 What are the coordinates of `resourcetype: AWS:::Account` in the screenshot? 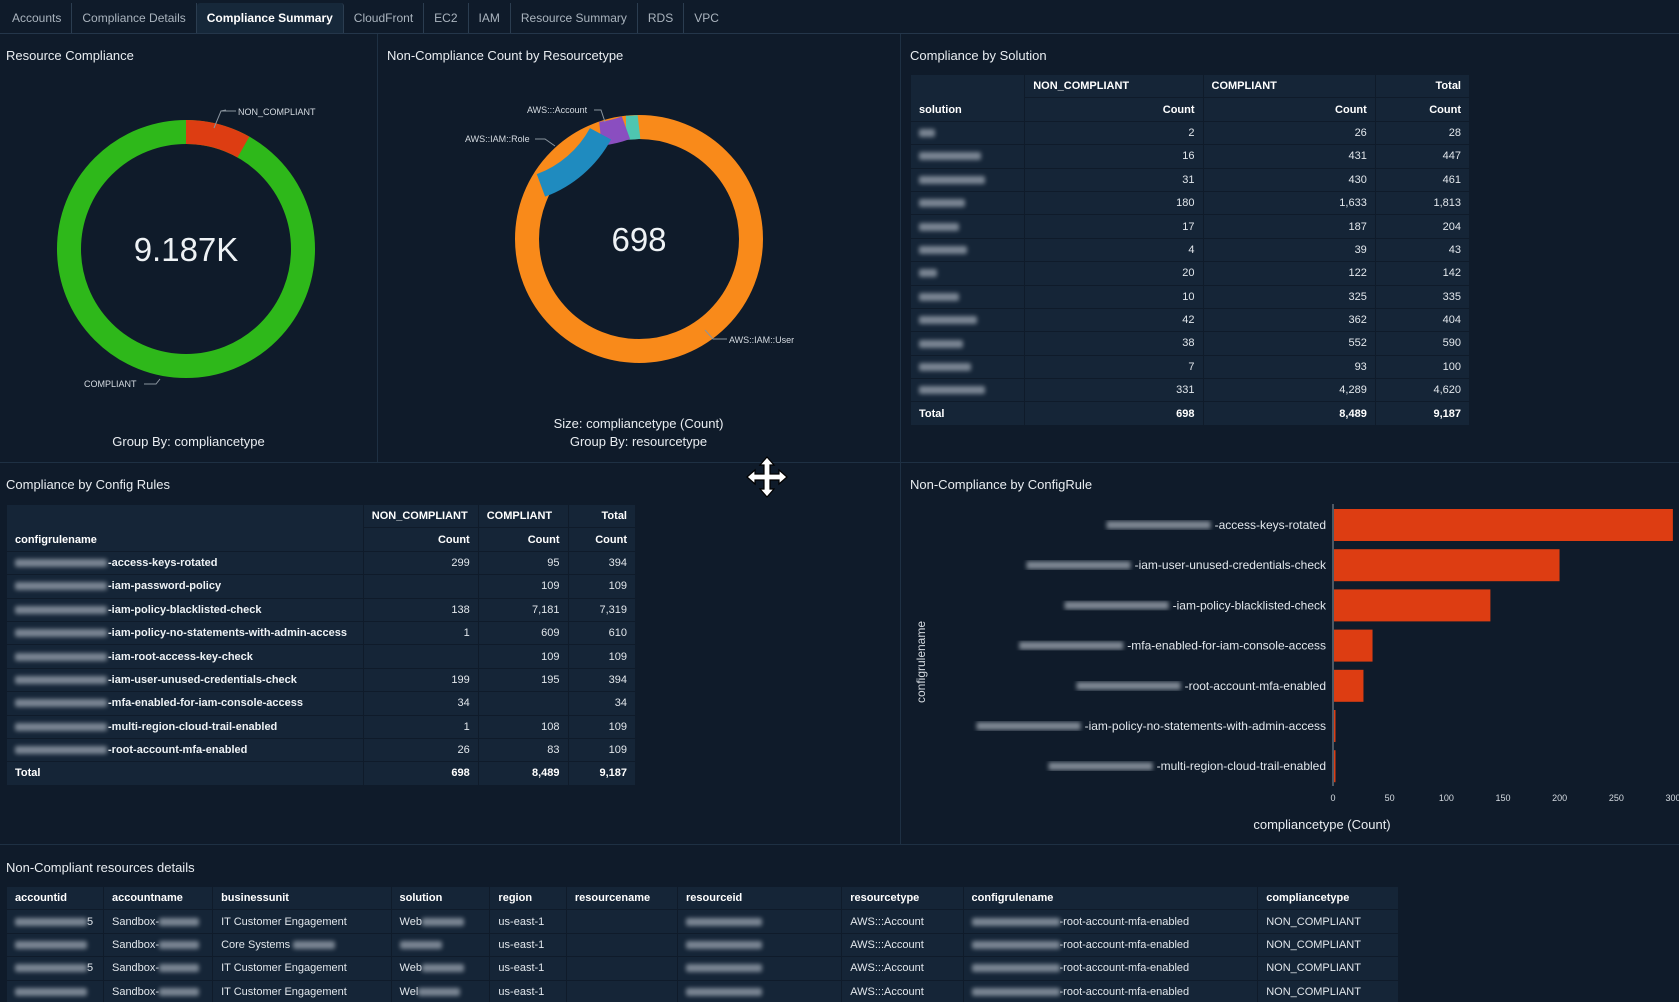 It's located at (902, 968).